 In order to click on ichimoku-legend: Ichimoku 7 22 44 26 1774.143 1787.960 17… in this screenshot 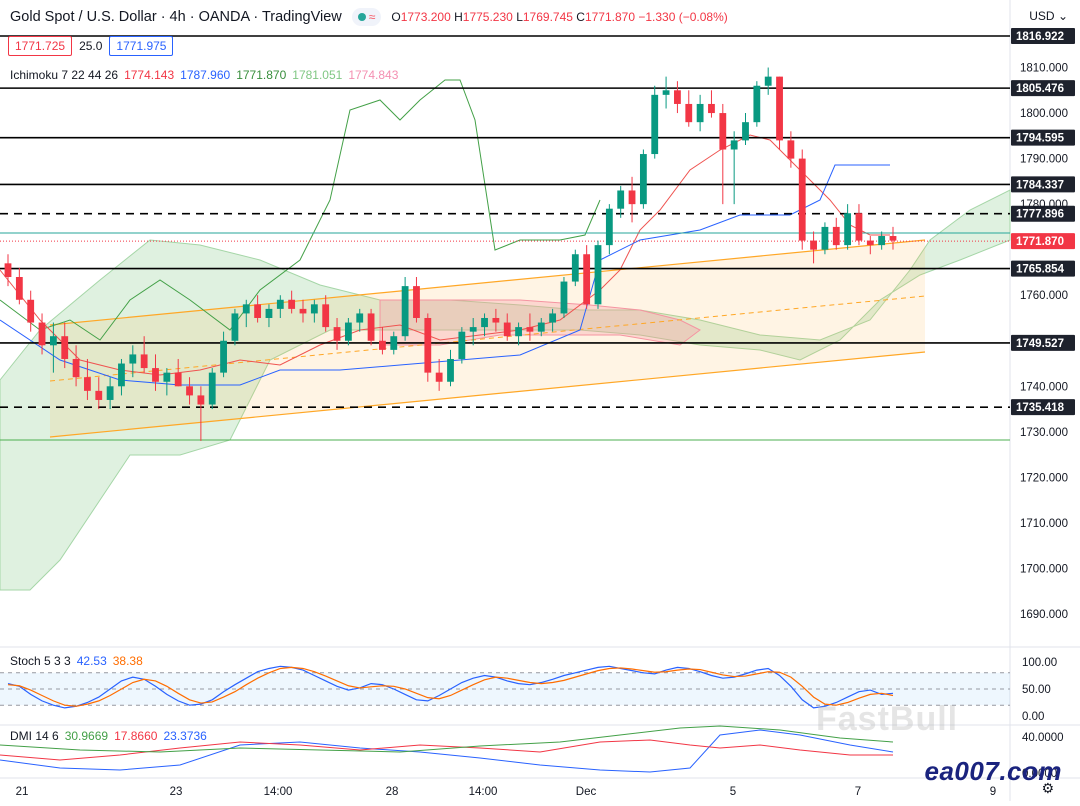, I will do `click(204, 75)`.